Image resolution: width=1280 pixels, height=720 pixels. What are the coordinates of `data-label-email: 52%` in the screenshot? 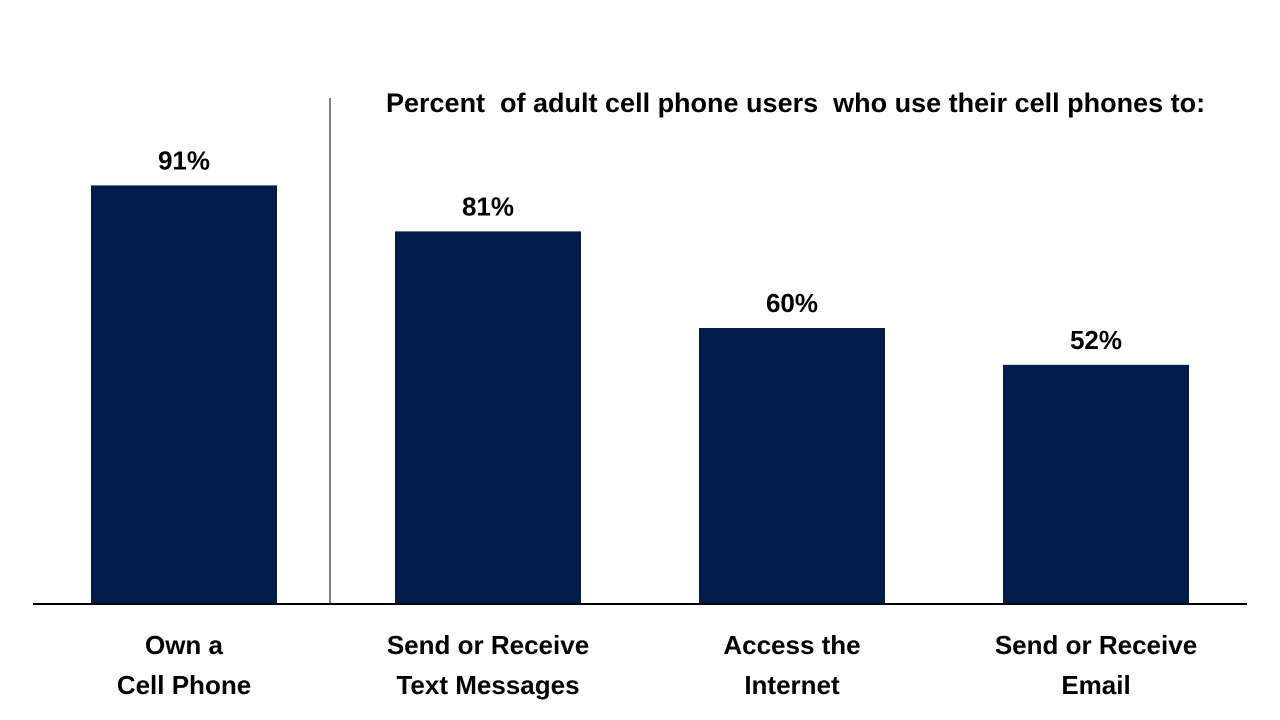 It's located at (1096, 340).